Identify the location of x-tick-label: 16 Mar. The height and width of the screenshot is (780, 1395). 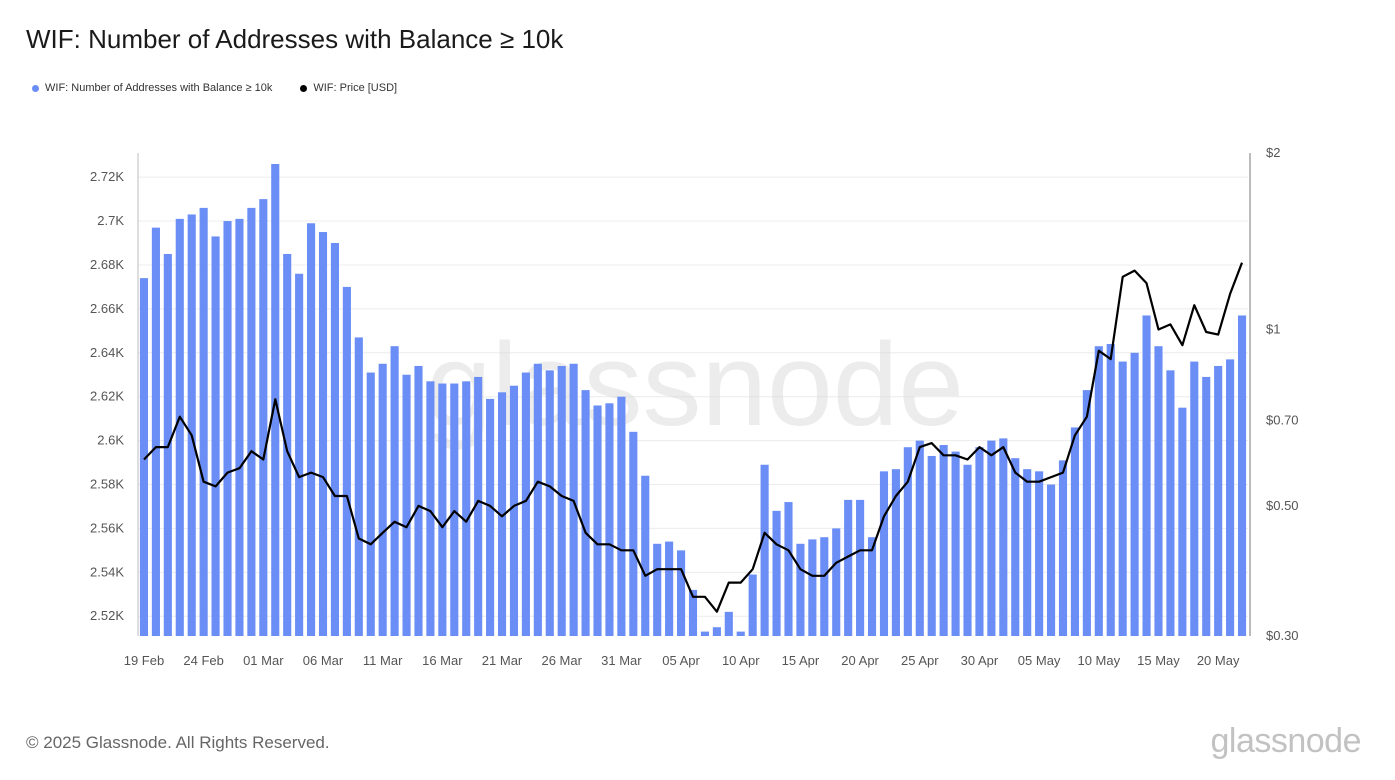
(442, 660).